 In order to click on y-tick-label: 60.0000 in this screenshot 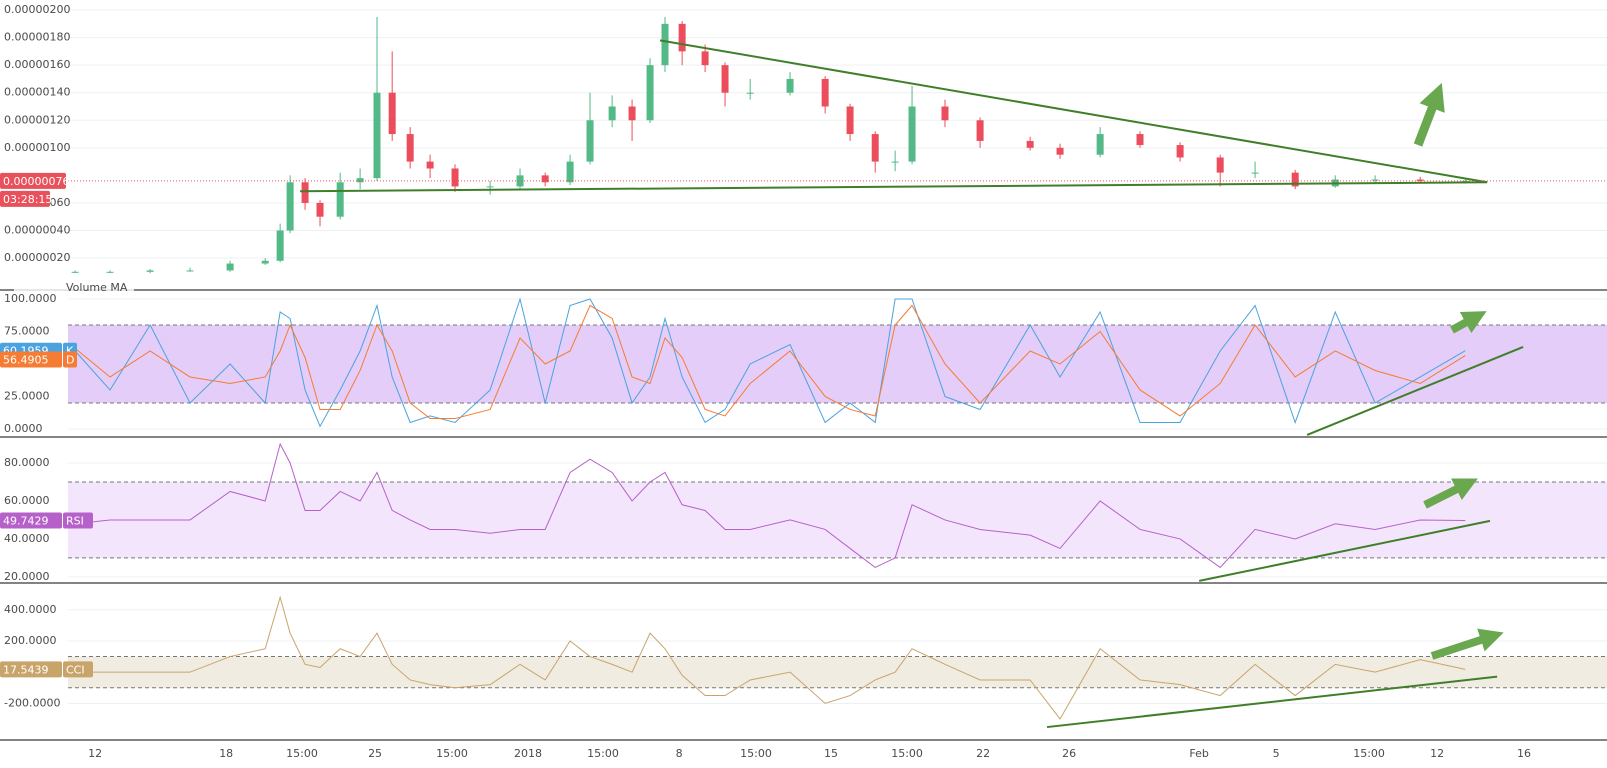, I will do `click(27, 500)`.